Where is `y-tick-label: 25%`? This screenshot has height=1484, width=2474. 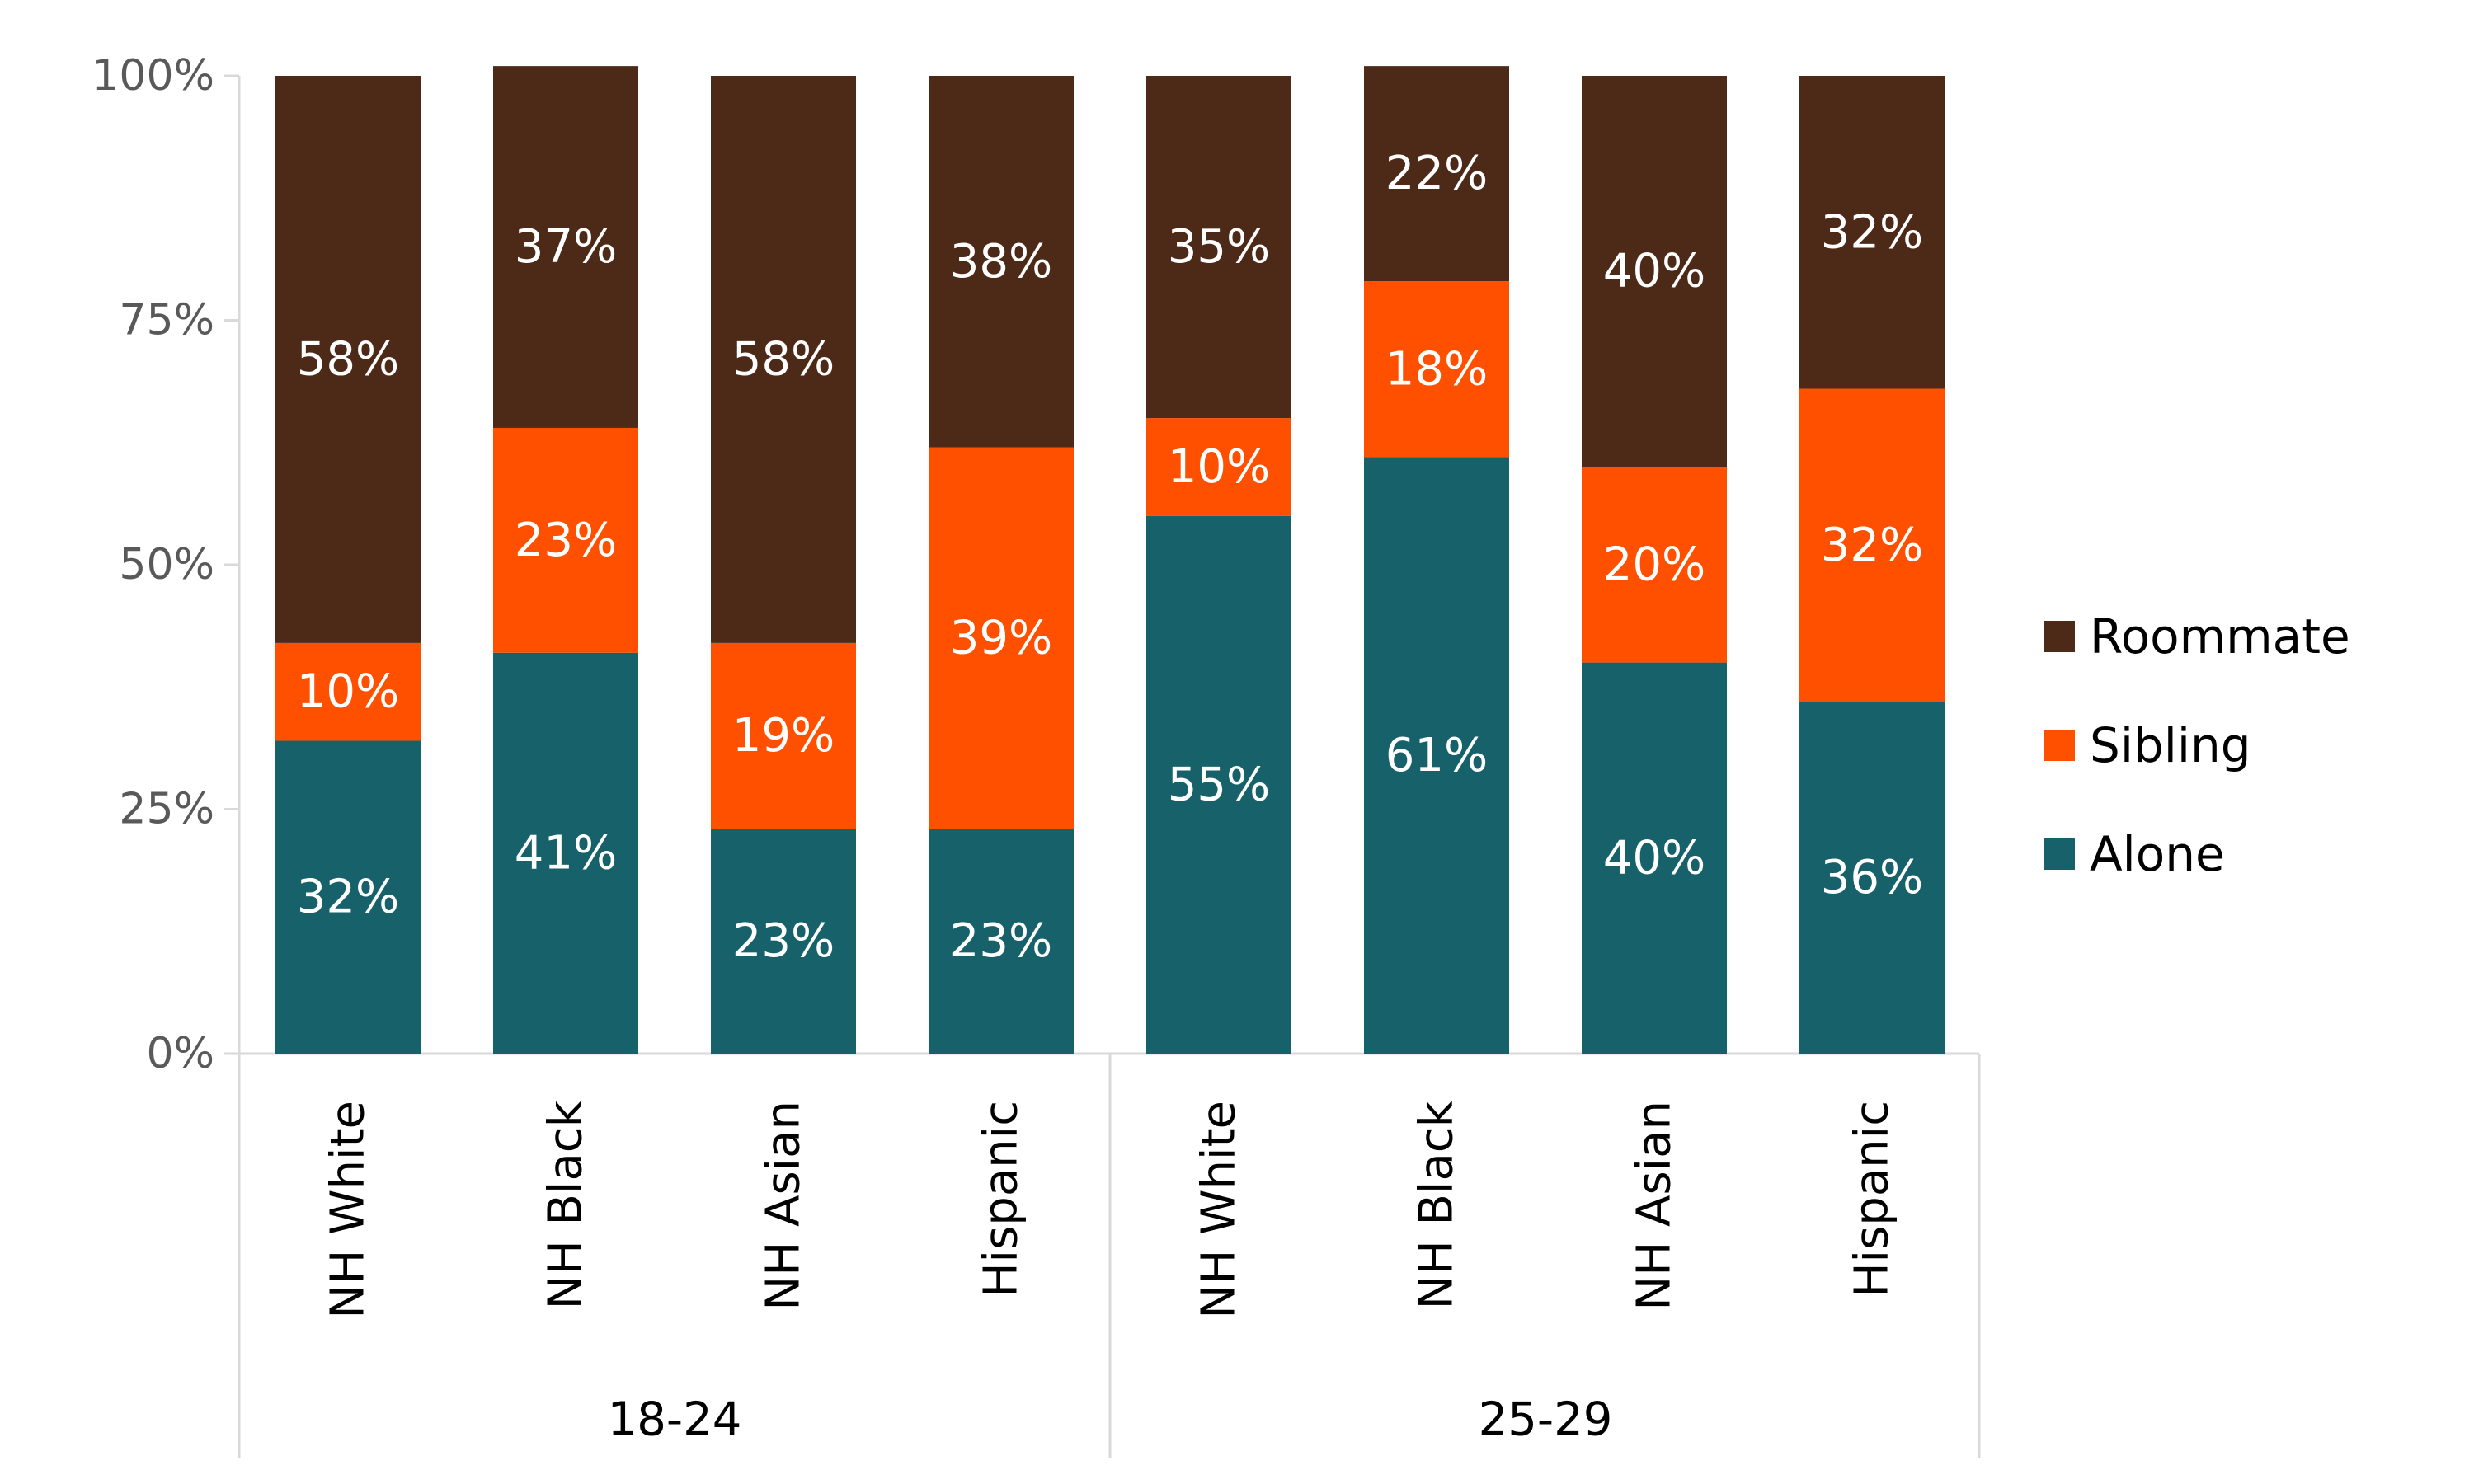
y-tick-label: 25% is located at coordinates (166, 809).